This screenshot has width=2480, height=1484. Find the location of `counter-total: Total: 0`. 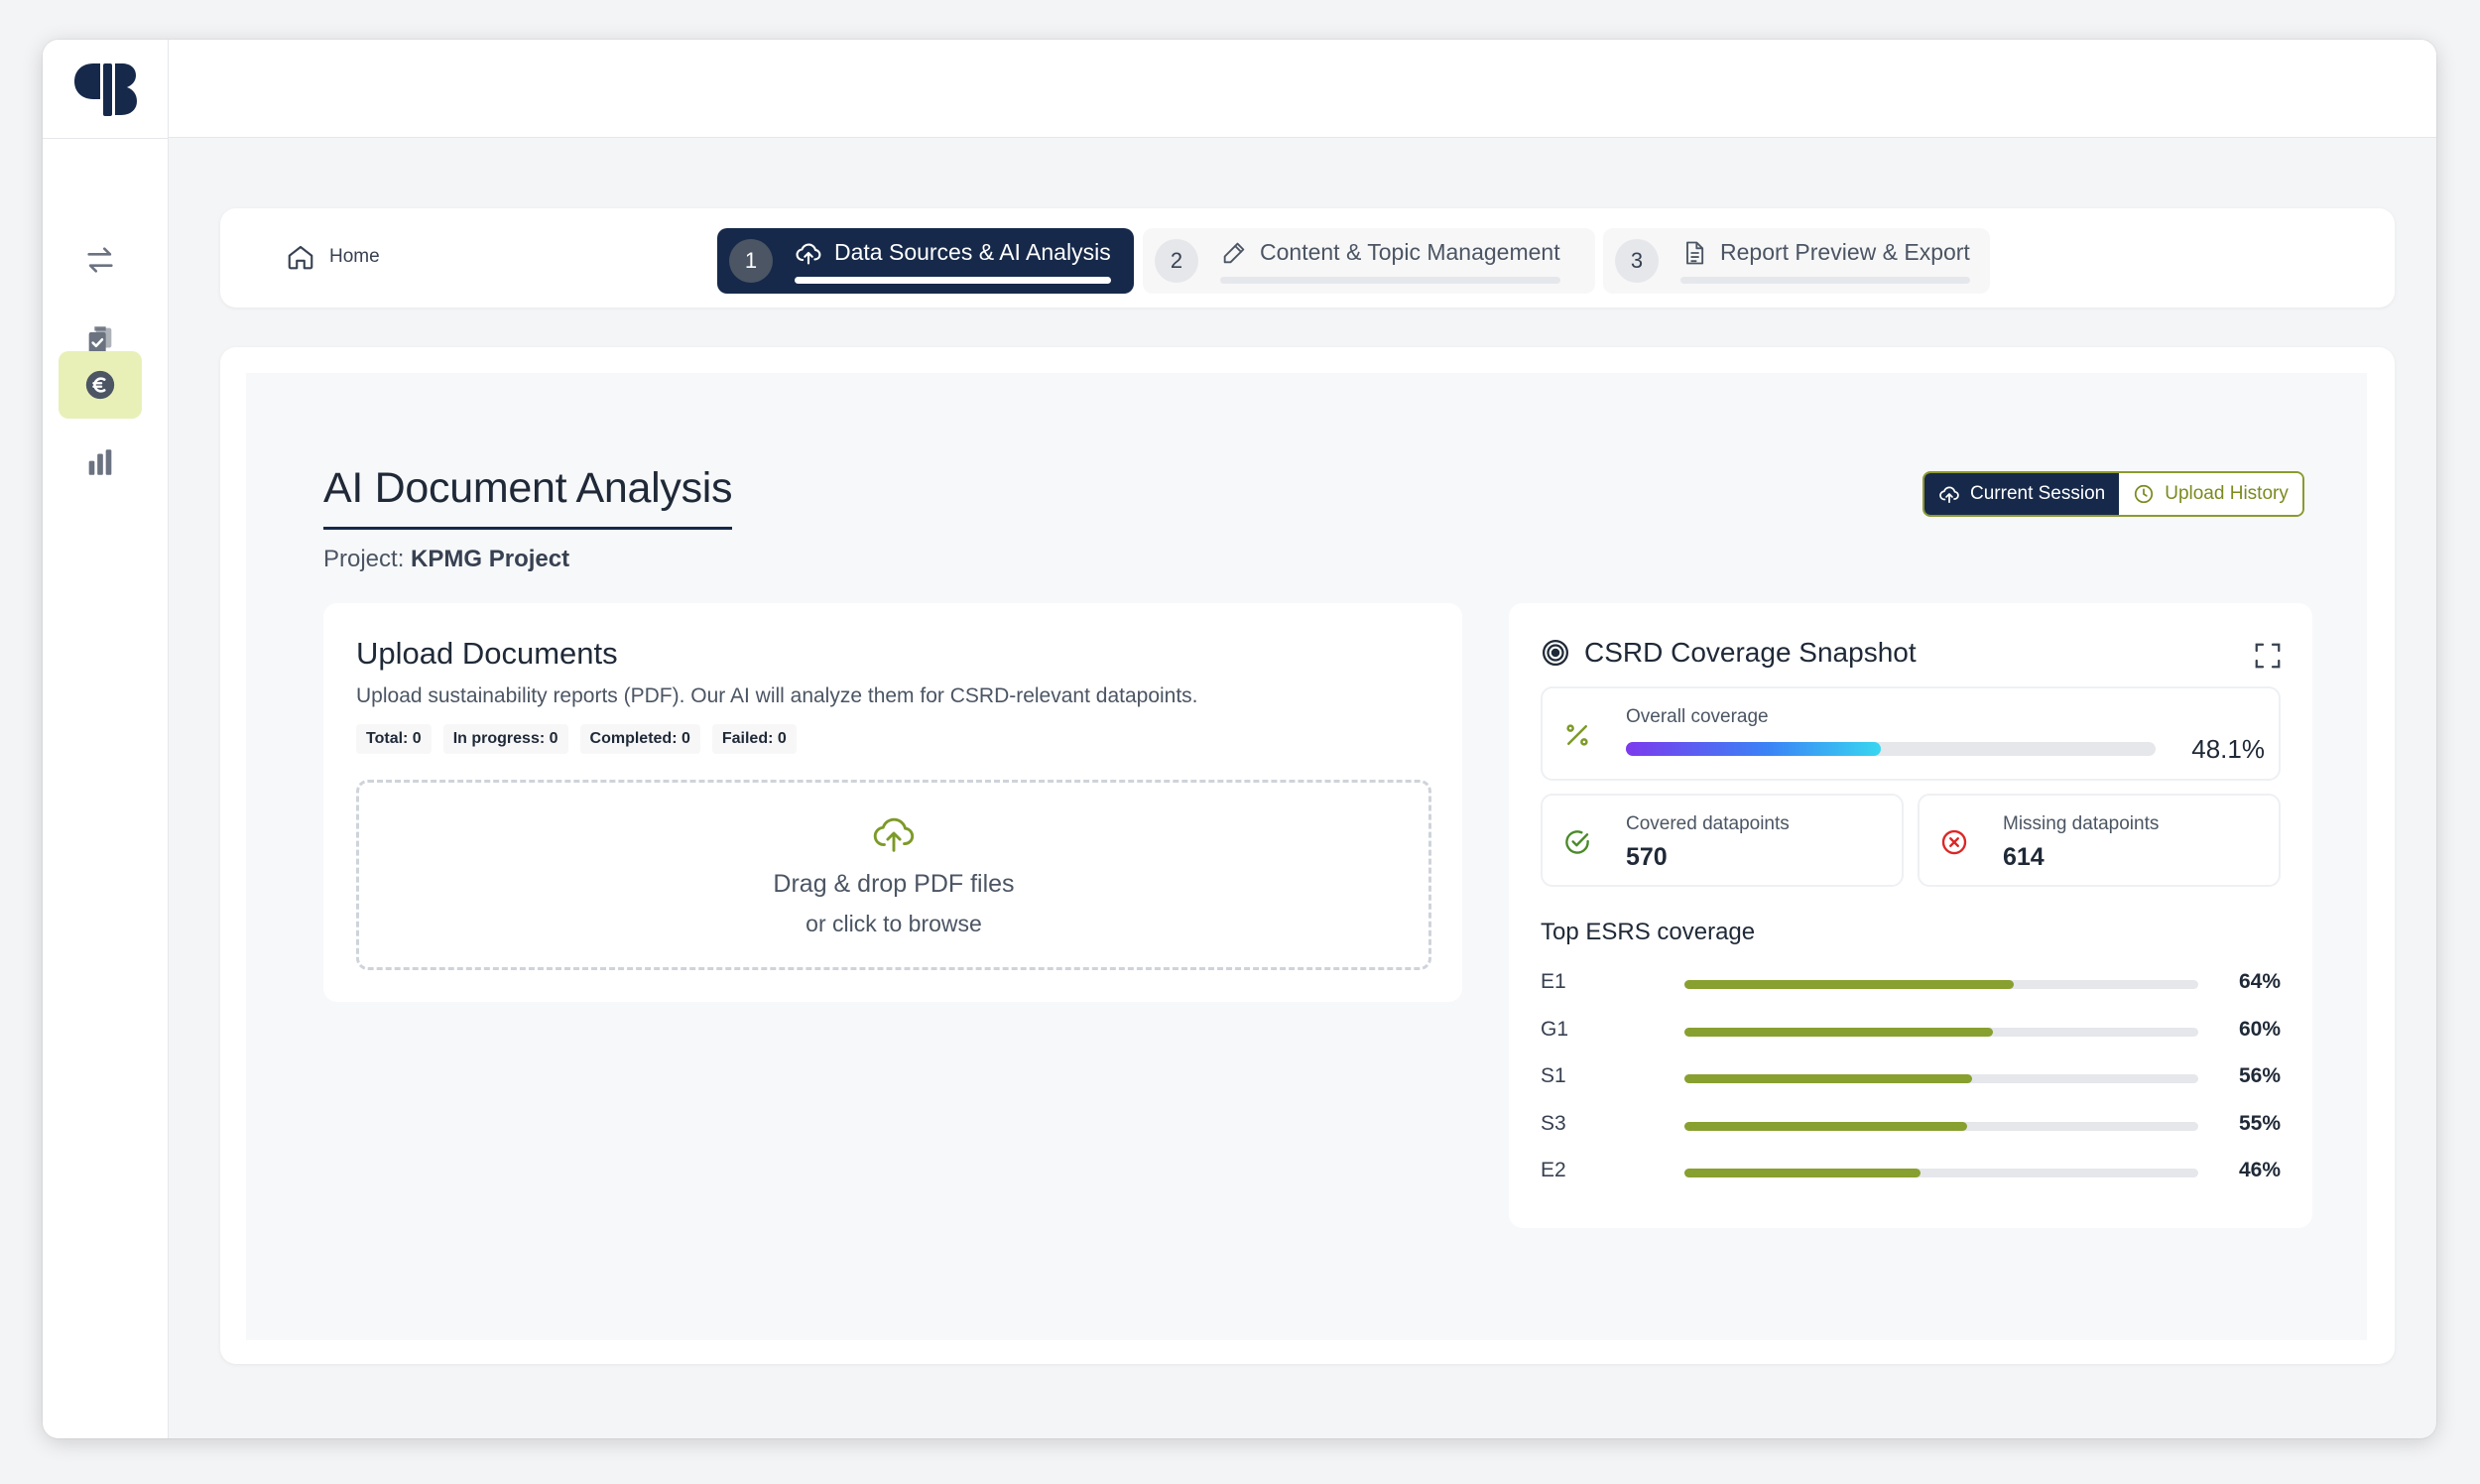

counter-total: Total: 0 is located at coordinates (394, 739).